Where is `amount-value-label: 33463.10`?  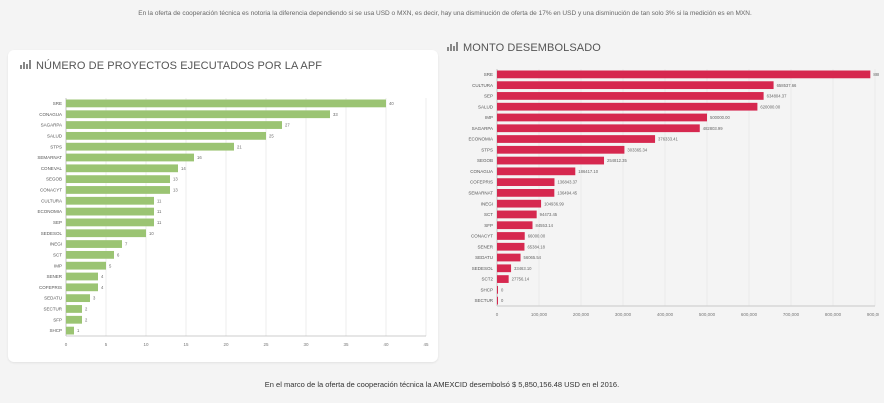 amount-value-label: 33463.10 is located at coordinates (523, 268).